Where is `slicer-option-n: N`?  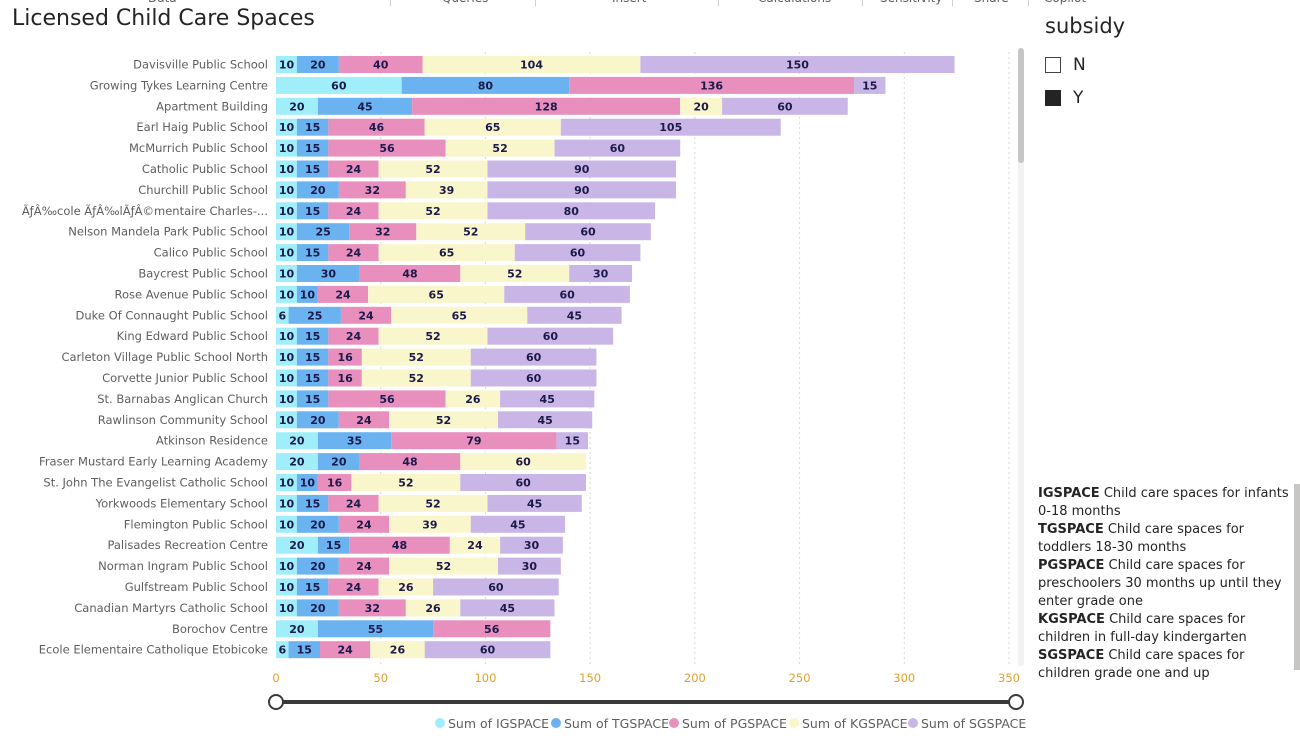
slicer-option-n: N is located at coordinates (1165, 64).